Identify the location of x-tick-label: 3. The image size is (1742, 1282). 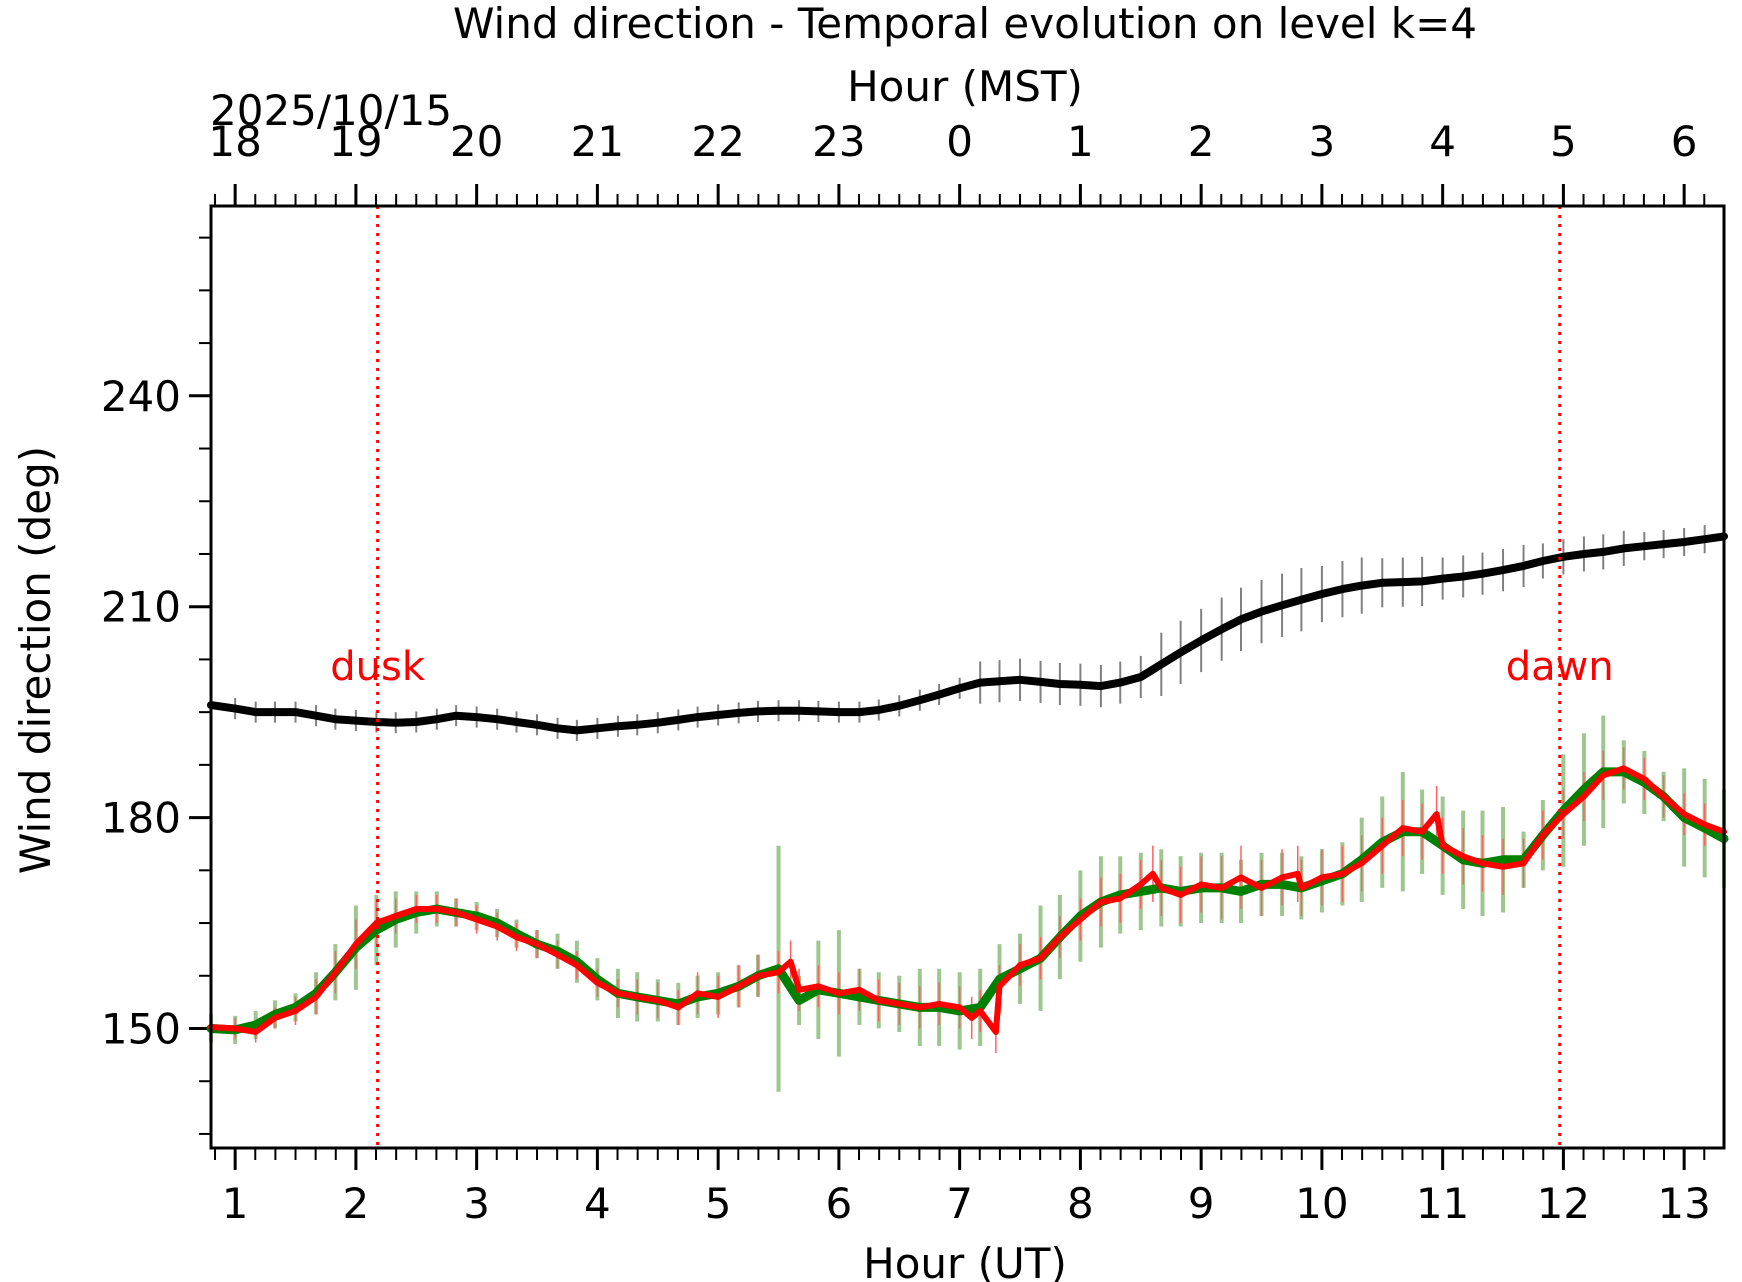
(476, 1203).